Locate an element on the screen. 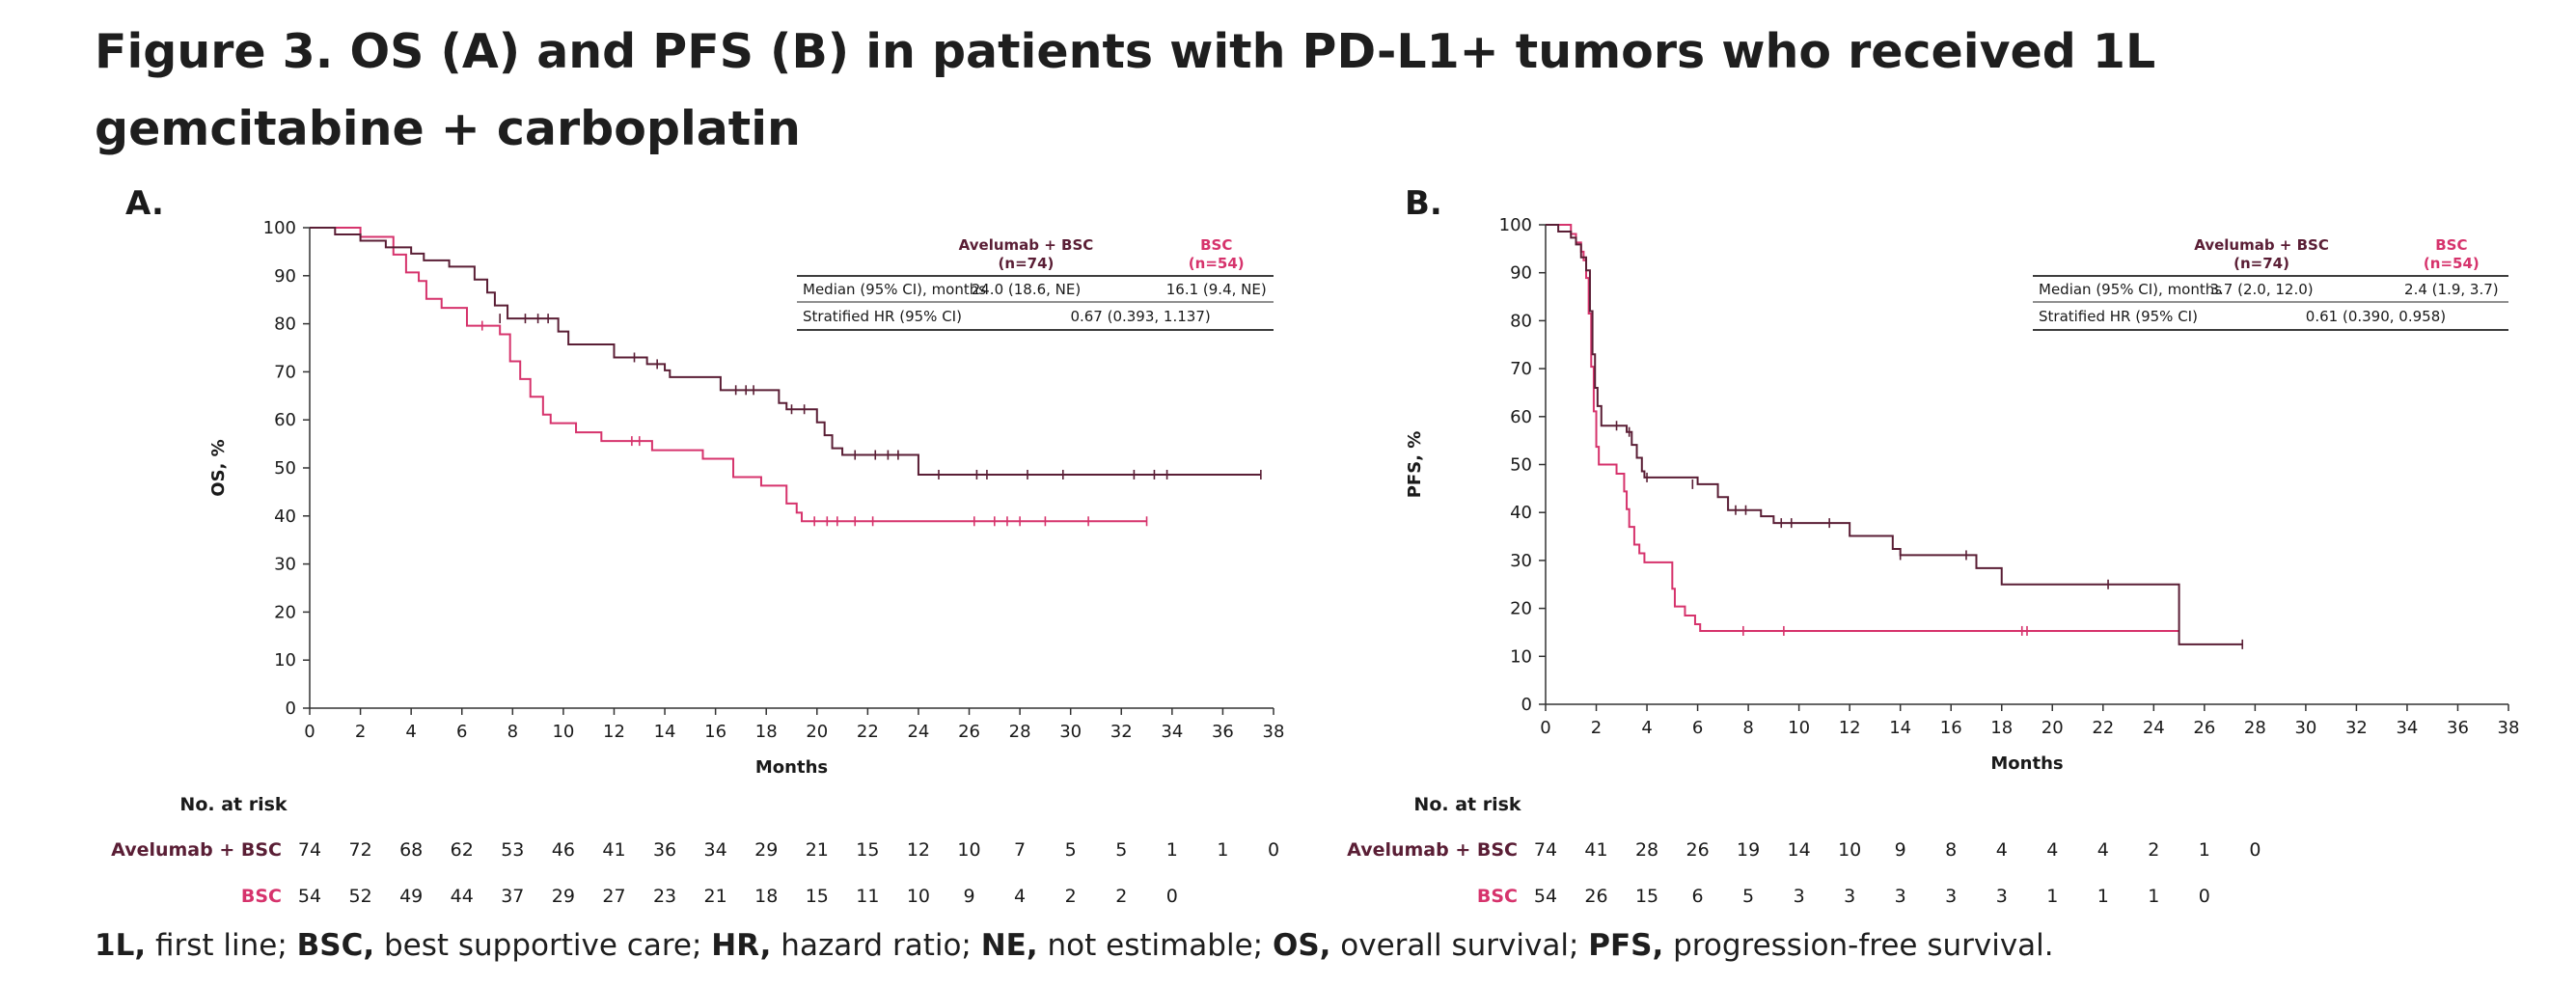 This screenshot has height=986, width=2576. at-risk-count: 12 is located at coordinates (919, 850).